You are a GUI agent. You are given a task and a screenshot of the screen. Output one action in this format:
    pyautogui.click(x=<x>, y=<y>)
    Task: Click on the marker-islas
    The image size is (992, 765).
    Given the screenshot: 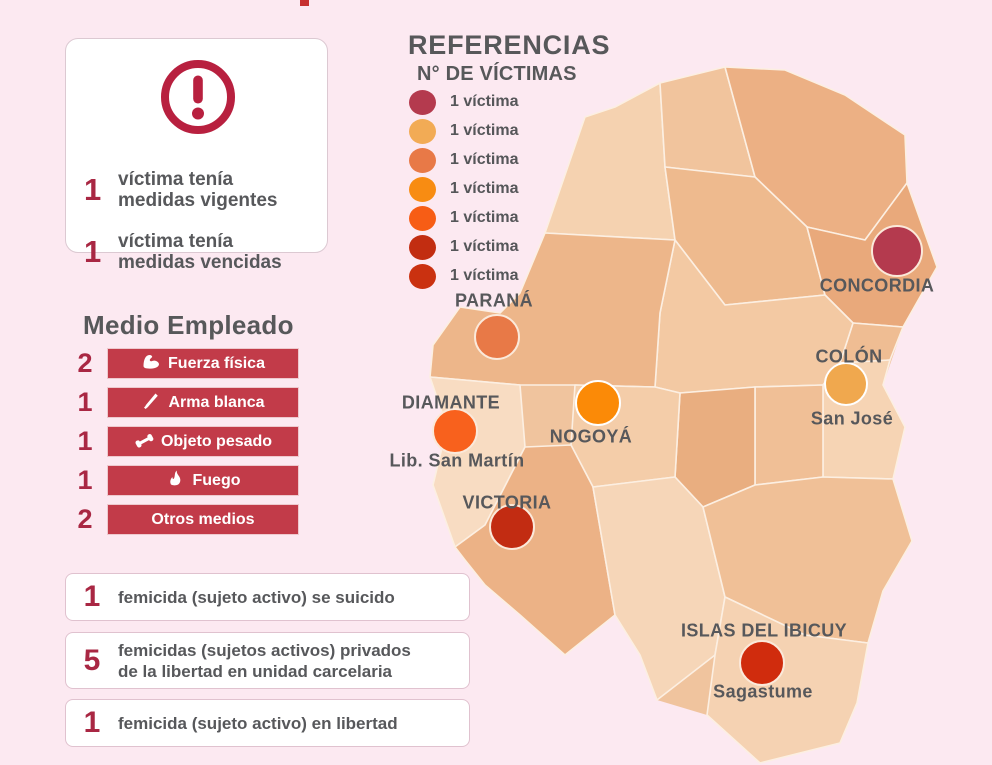 What is the action you would take?
    pyautogui.click(x=762, y=663)
    